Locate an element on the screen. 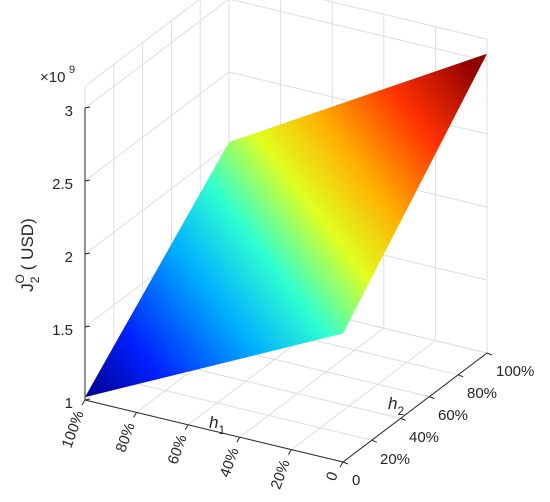 The height and width of the screenshot is (502, 550). h2-axis-line is located at coordinates (415, 407).